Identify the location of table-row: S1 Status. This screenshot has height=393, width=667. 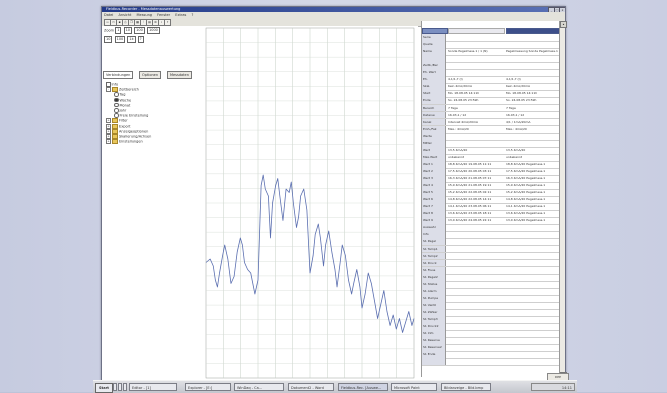
(491, 284).